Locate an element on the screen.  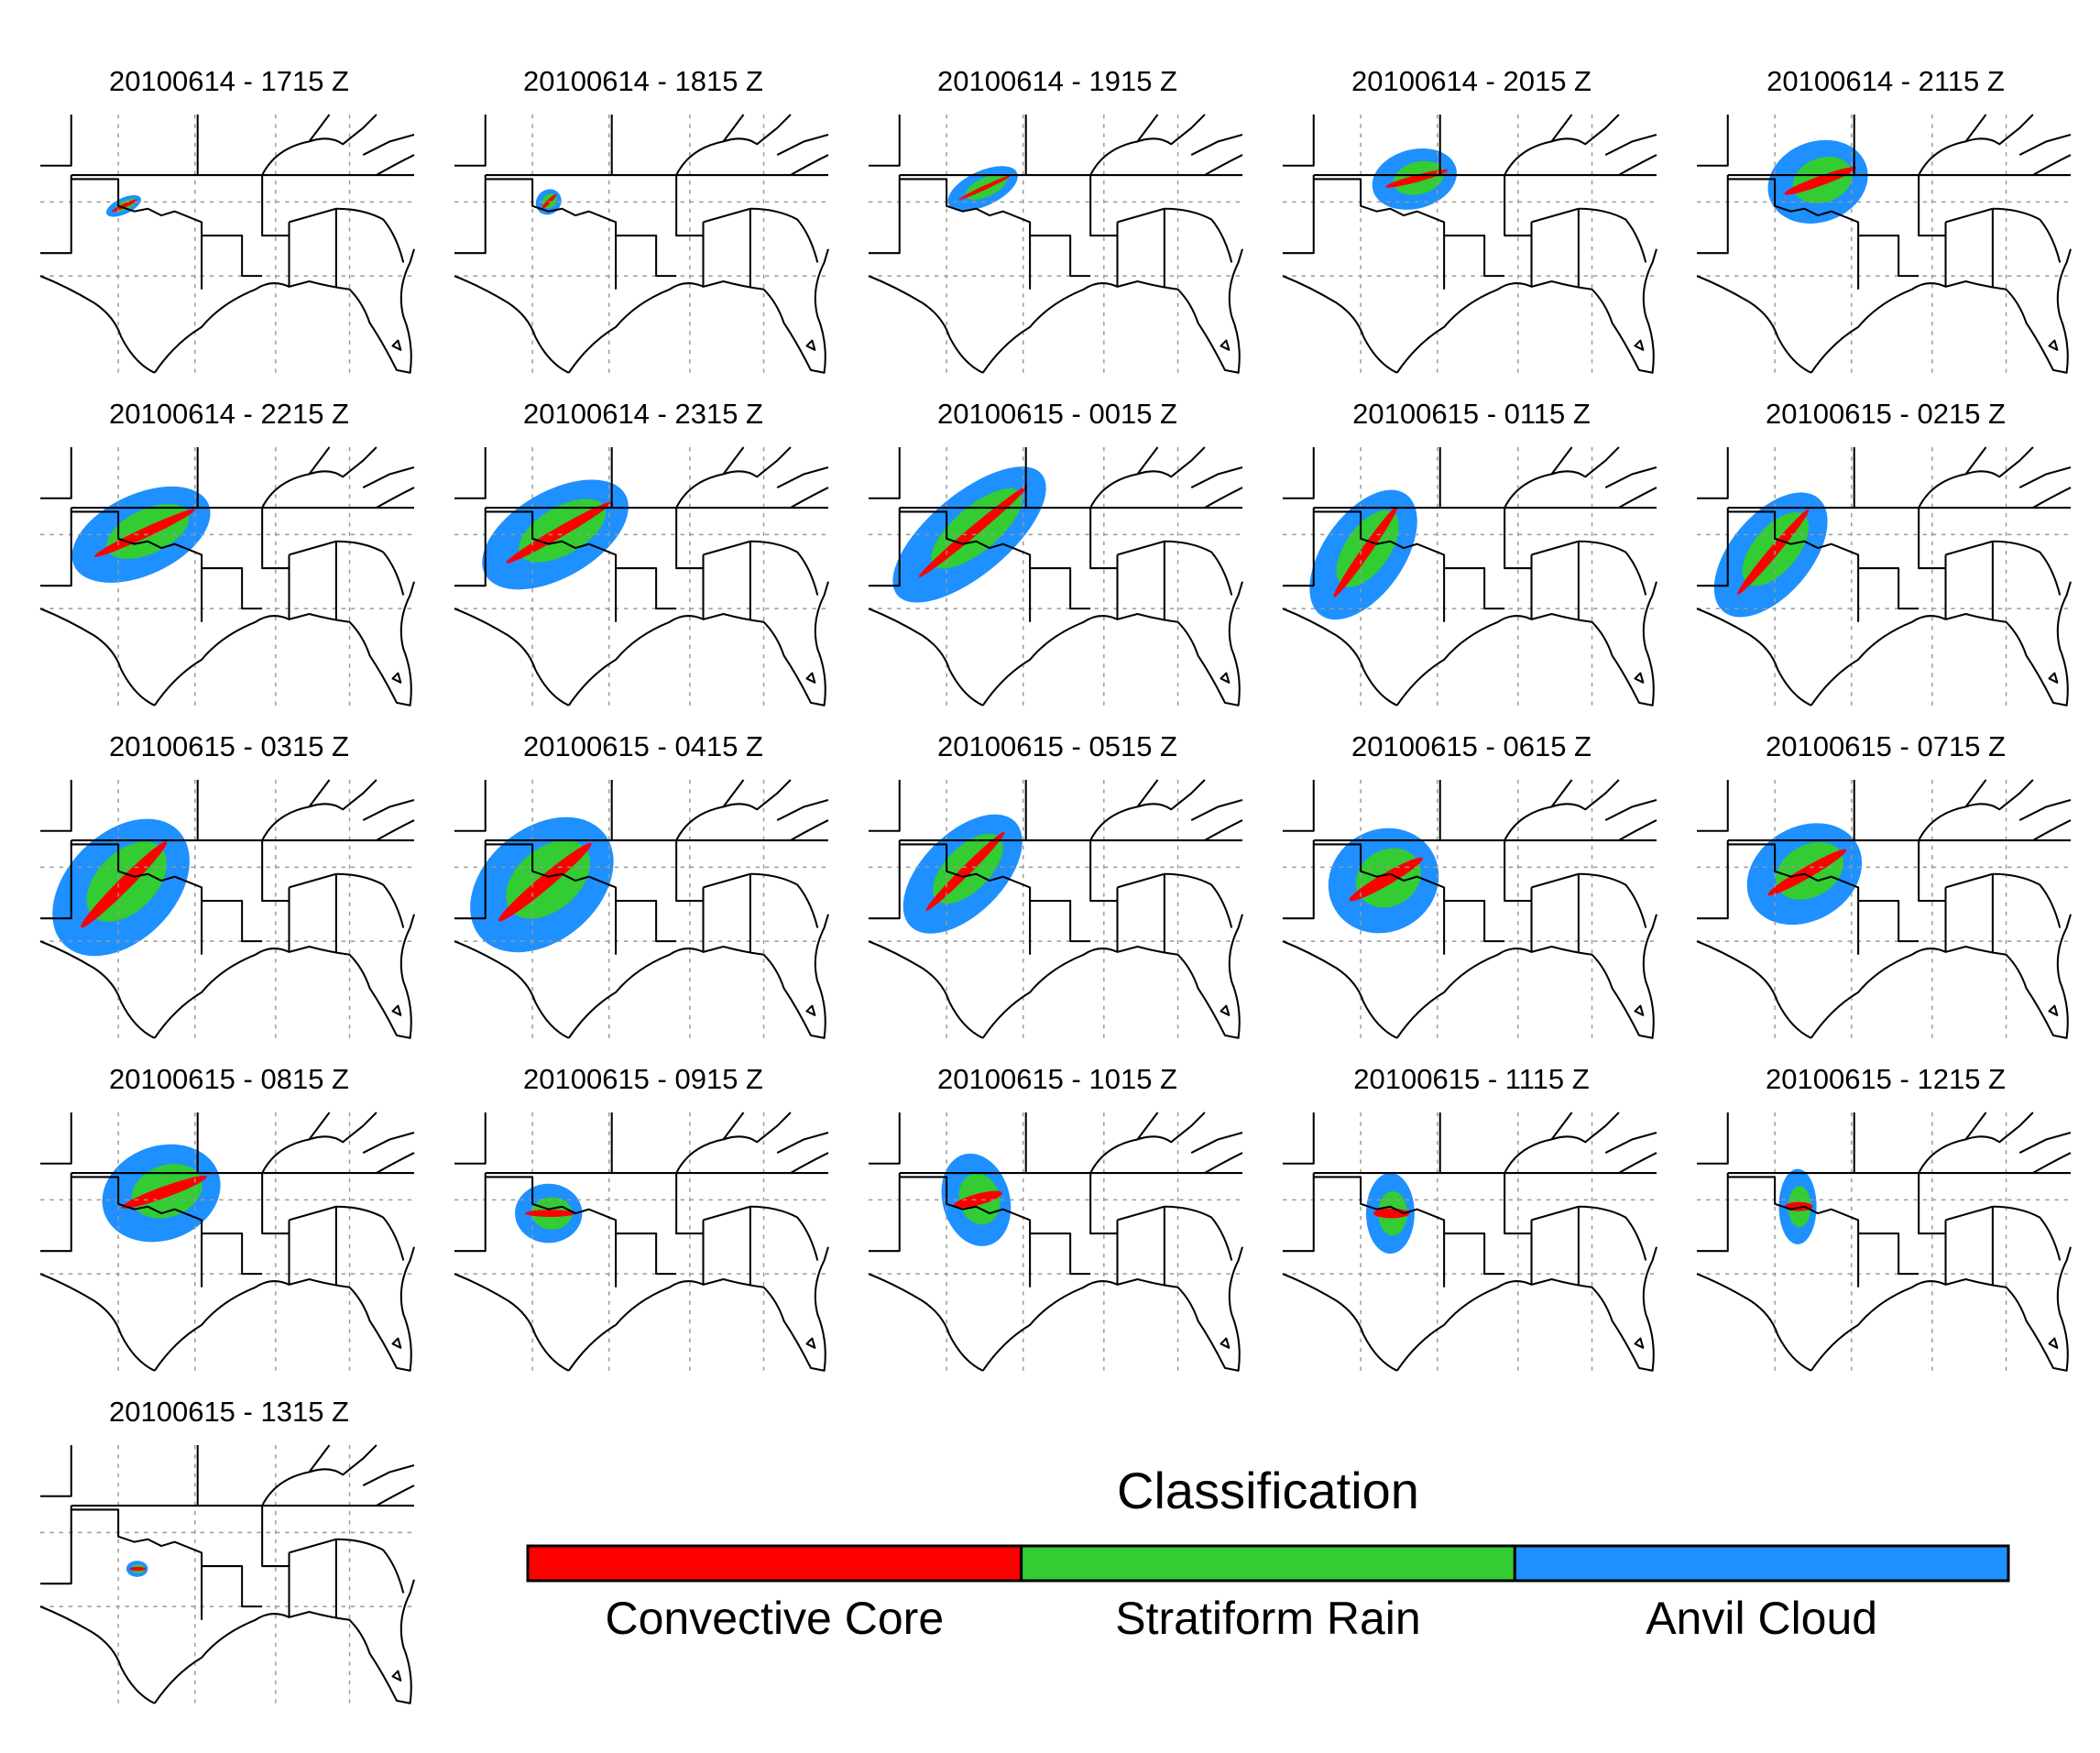
map-panel: 20100615 - 0715 Z is located at coordinates (1884, 887).